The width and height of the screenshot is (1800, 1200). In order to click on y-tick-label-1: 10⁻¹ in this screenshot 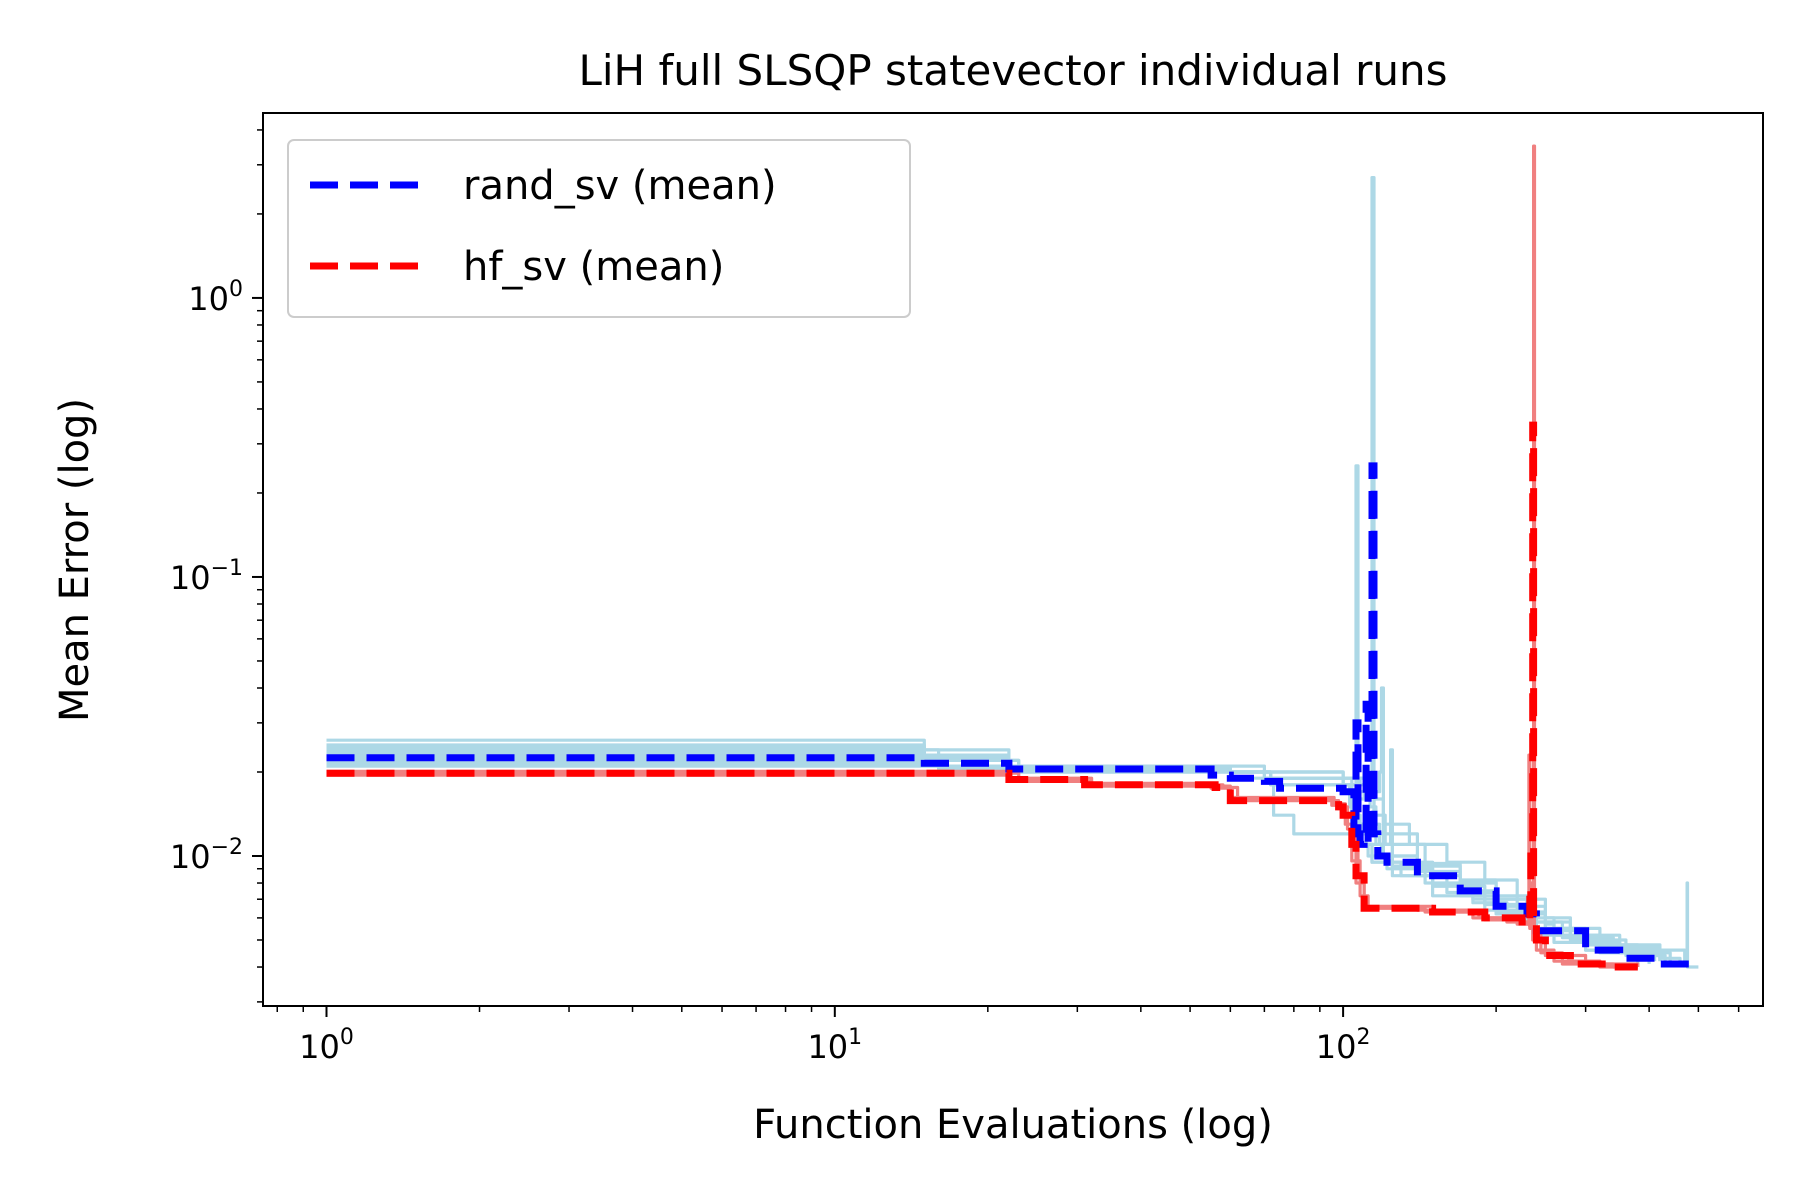, I will do `click(206, 576)`.